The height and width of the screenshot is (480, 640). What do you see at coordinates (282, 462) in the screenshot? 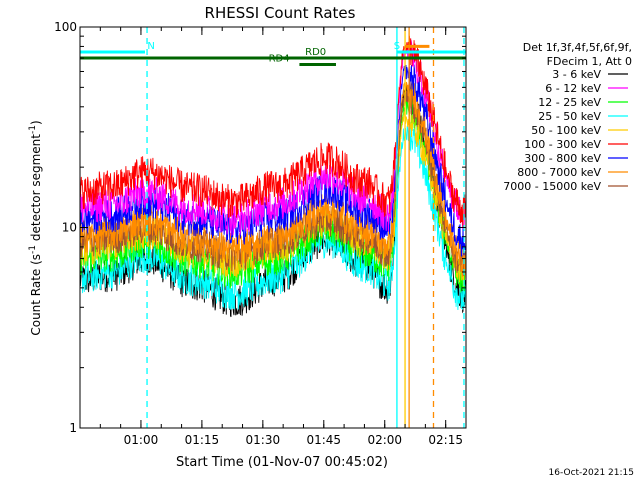
I see `x-axis-label: Start Time (01-Nov-07 00:45:02)` at bounding box center [282, 462].